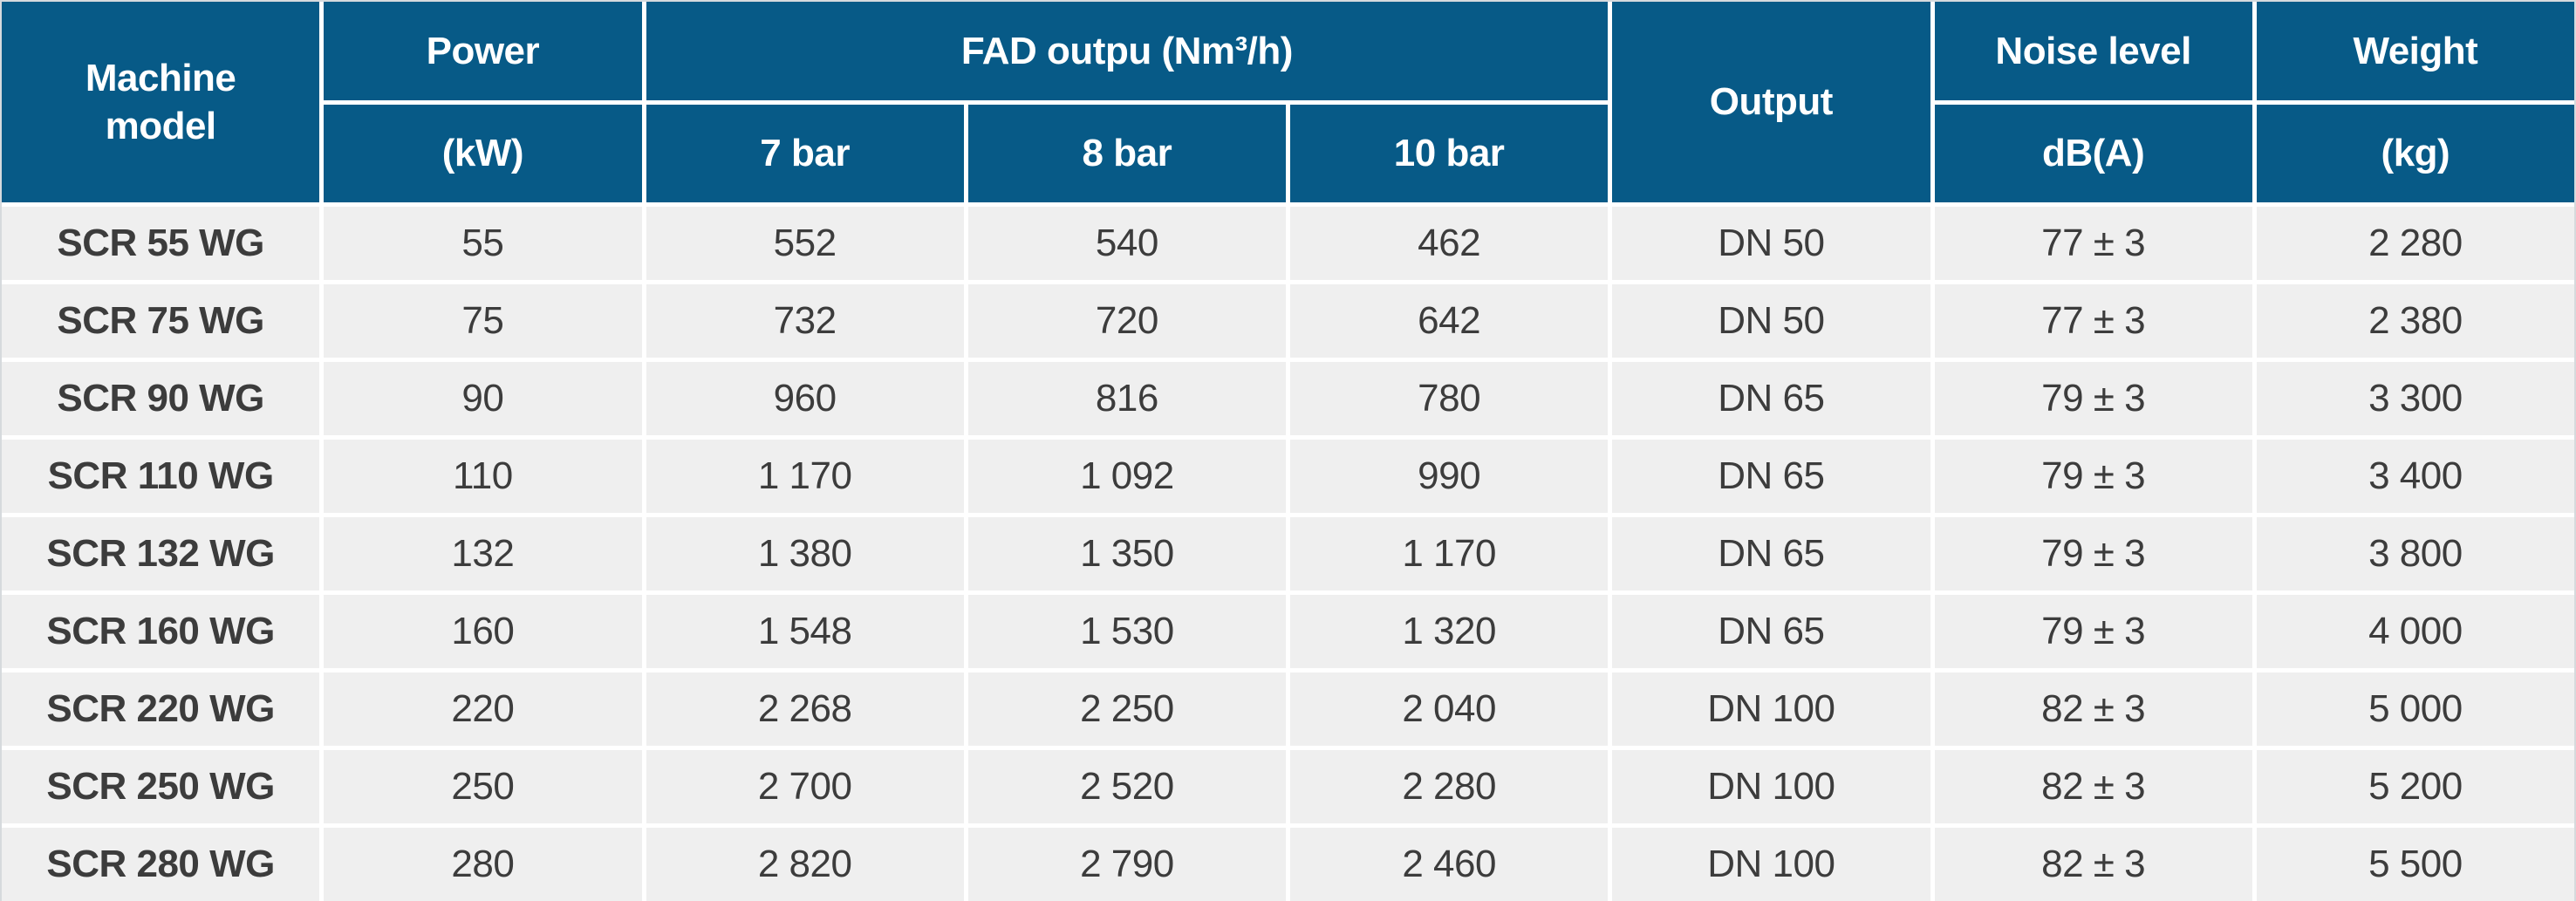 The height and width of the screenshot is (901, 2576). I want to click on row-3-cell-fad-8bar: 1 092, so click(1126, 476).